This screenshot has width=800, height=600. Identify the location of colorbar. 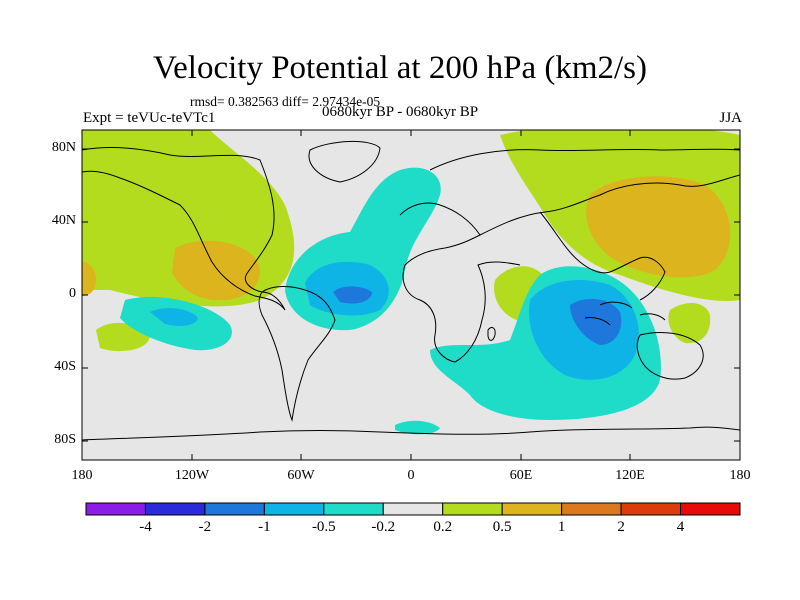
(413, 509).